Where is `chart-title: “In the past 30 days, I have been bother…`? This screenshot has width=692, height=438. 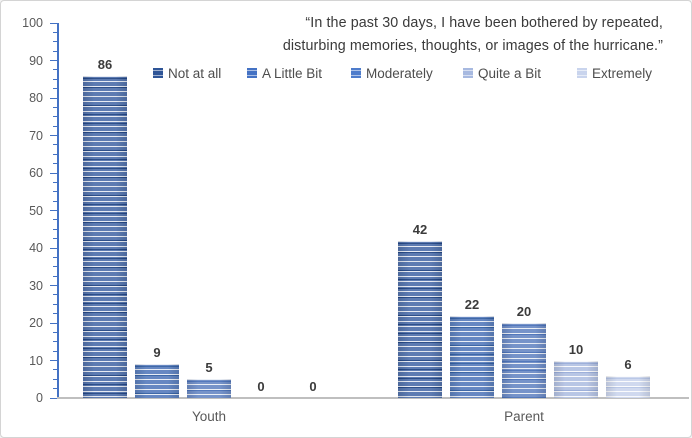
chart-title: “In the past 30 days, I have been bother… is located at coordinates (443, 35).